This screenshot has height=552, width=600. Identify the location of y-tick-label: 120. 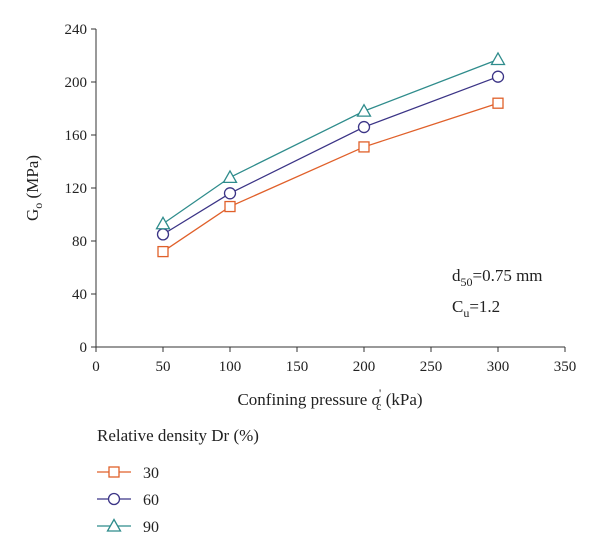
(76, 189).